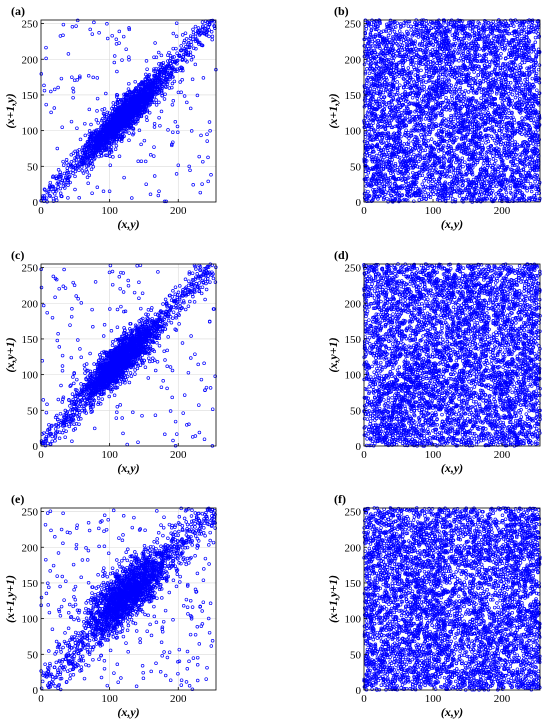  What do you see at coordinates (128, 224) in the screenshot?
I see `x-axis-label: (x,y)` at bounding box center [128, 224].